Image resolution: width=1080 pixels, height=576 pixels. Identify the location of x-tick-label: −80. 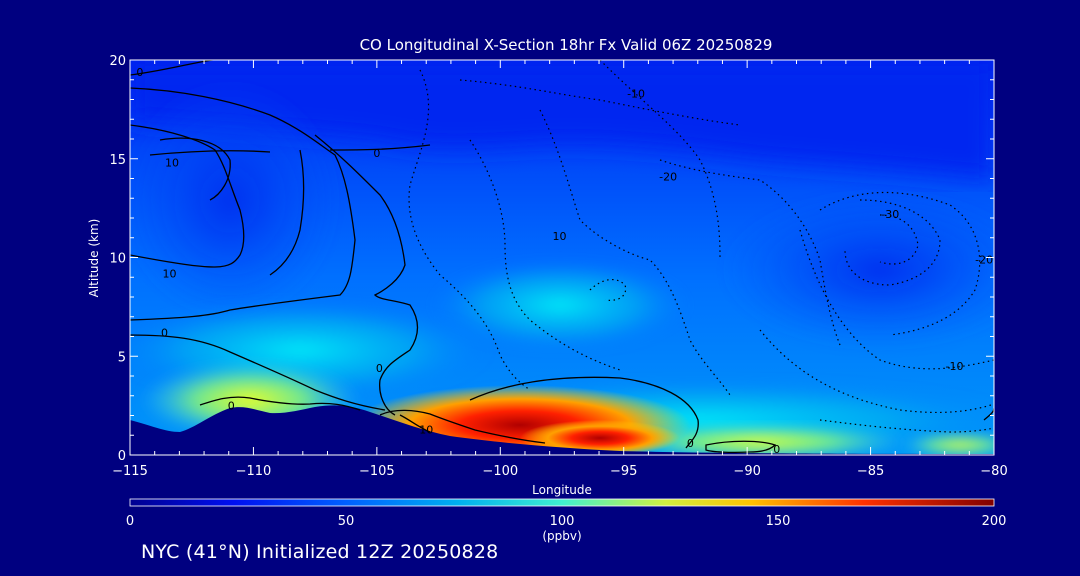
(993, 471).